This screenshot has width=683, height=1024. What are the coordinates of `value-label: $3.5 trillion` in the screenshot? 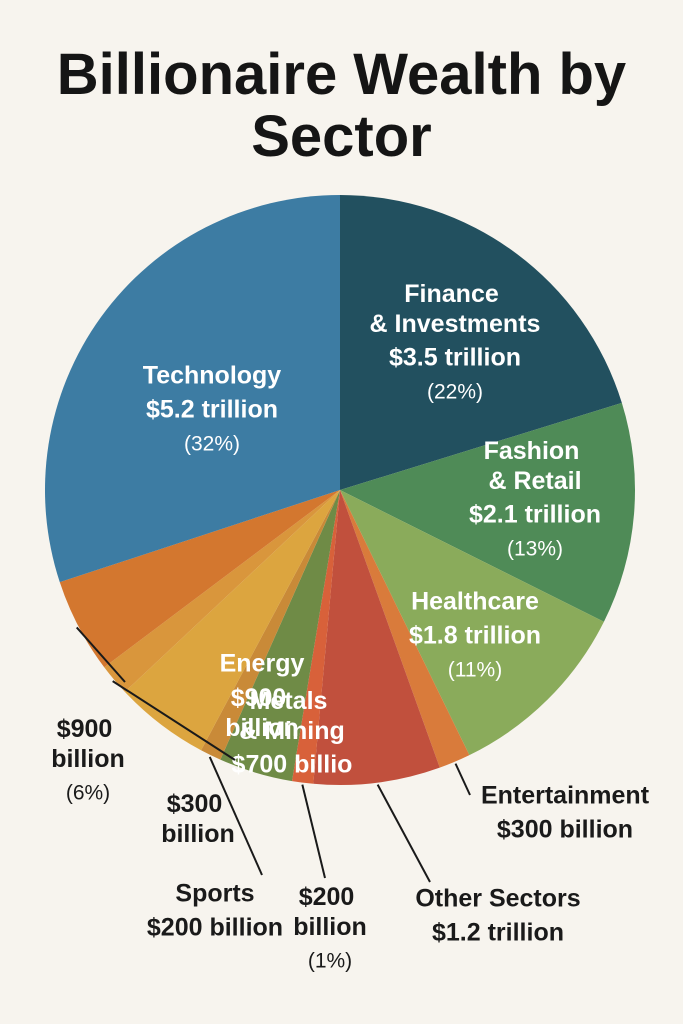 It's located at (455, 358).